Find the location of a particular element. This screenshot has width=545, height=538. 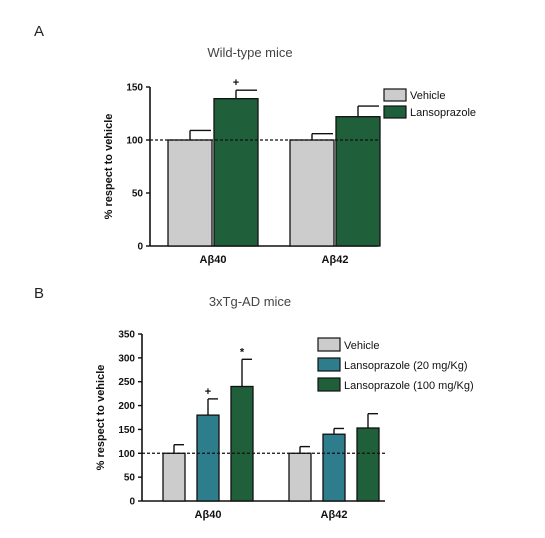

panel-a-category-label: Aβ40 is located at coordinates (213, 260).